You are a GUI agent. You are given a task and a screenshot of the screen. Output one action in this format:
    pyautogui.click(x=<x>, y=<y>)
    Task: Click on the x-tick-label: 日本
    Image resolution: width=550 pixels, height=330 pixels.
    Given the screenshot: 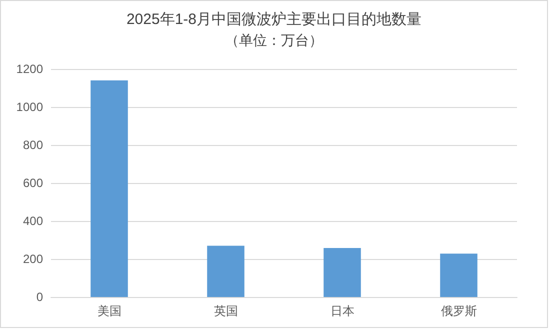 What is the action you would take?
    pyautogui.click(x=342, y=311)
    